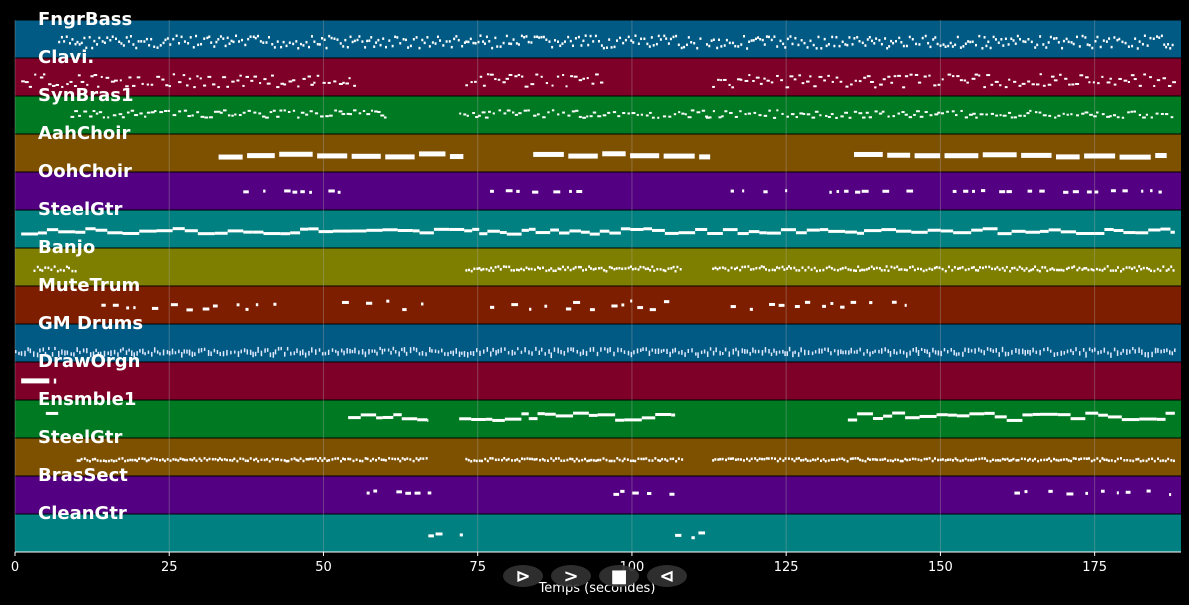 This screenshot has height=605, width=1189. I want to click on play-button: ⊳, so click(523, 576).